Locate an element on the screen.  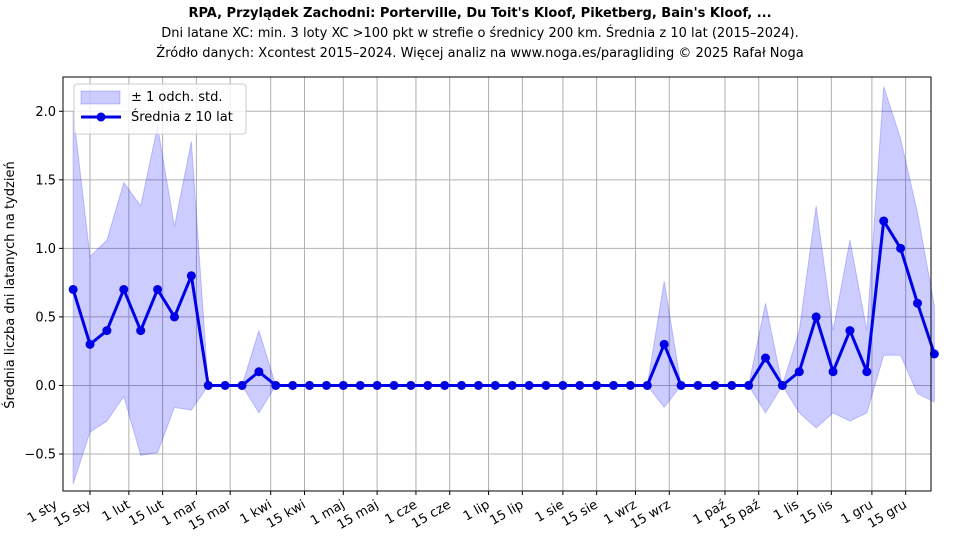
x-tick-label: 15 kwi is located at coordinates (286, 514).